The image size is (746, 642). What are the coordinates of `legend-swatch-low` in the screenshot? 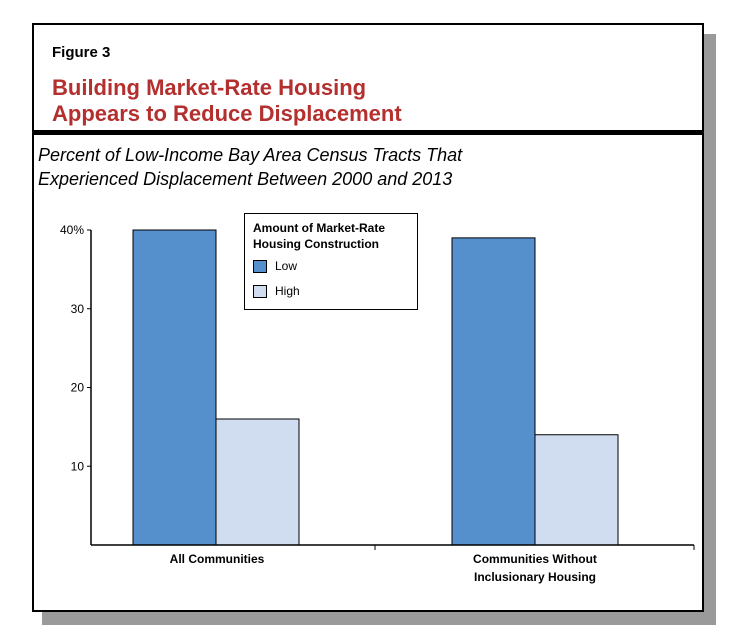 It's located at (260, 266).